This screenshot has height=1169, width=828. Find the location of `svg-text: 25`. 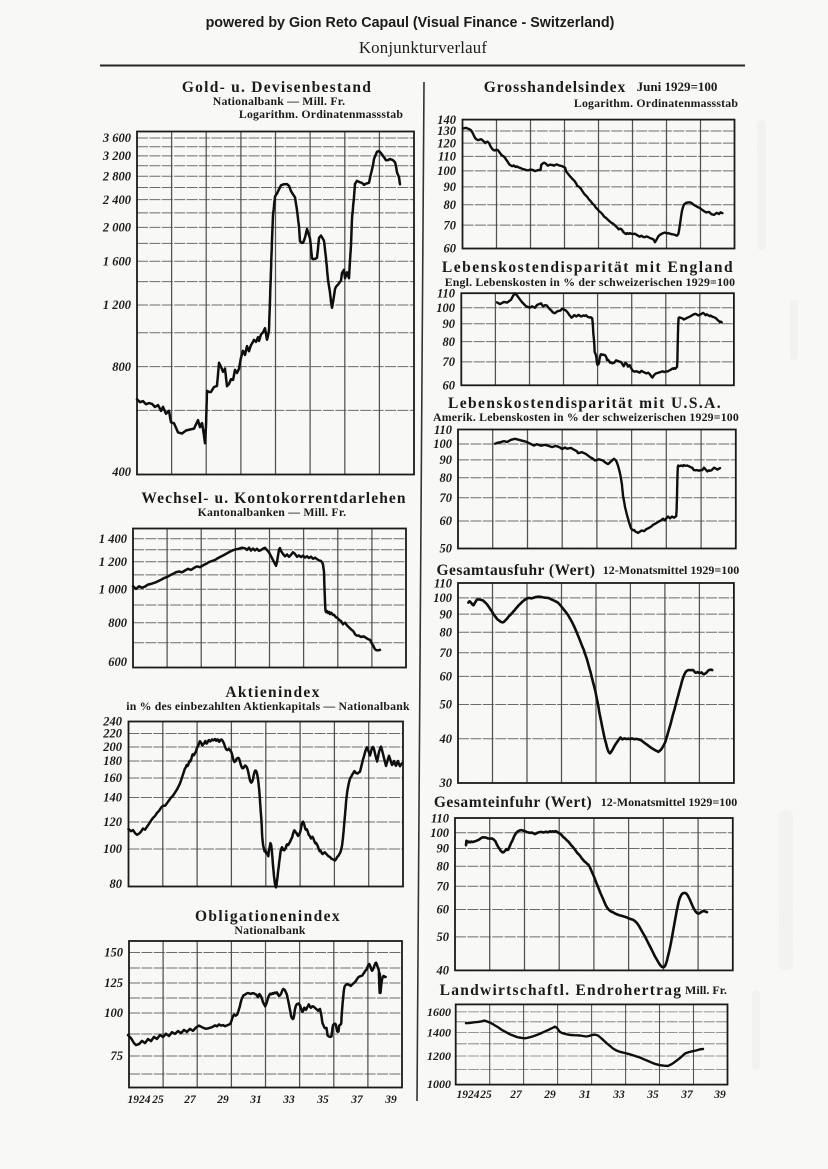

svg-text: 25 is located at coordinates (157, 1100).